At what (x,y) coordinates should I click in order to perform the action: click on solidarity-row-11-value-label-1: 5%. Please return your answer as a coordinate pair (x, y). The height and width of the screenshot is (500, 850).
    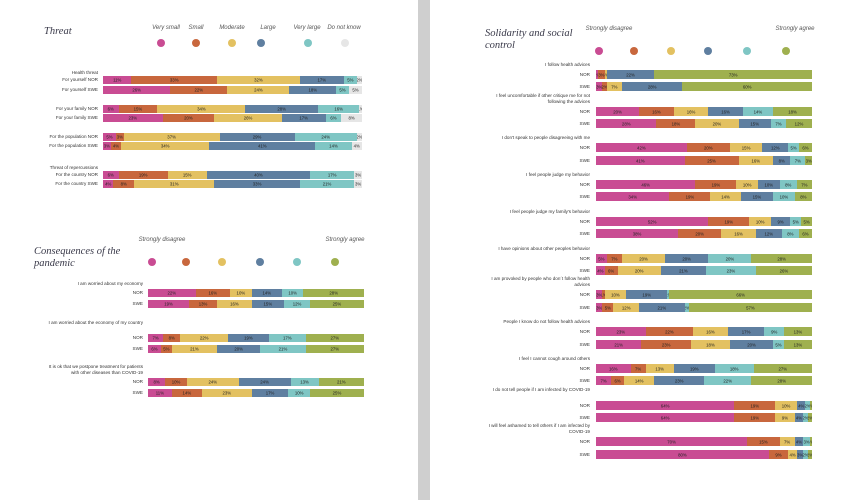
    Looking at the image, I should click on (601, 258).